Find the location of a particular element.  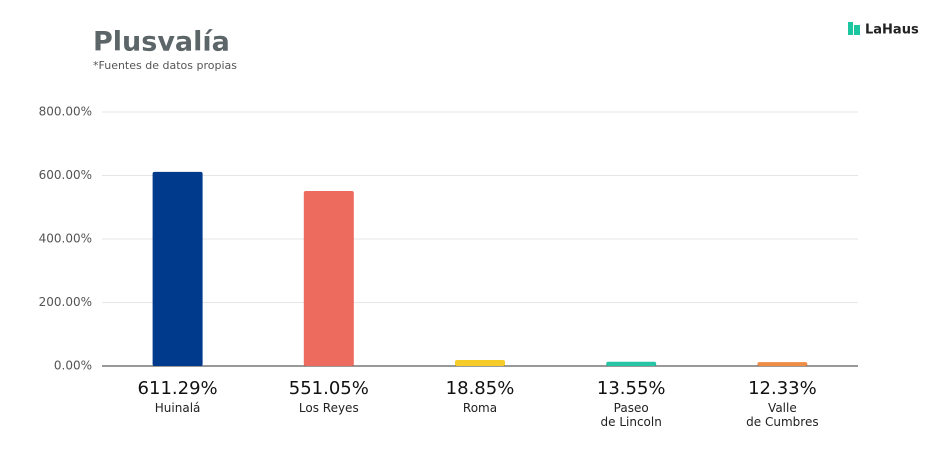

y-tick-label: 800.00% is located at coordinates (65, 112).